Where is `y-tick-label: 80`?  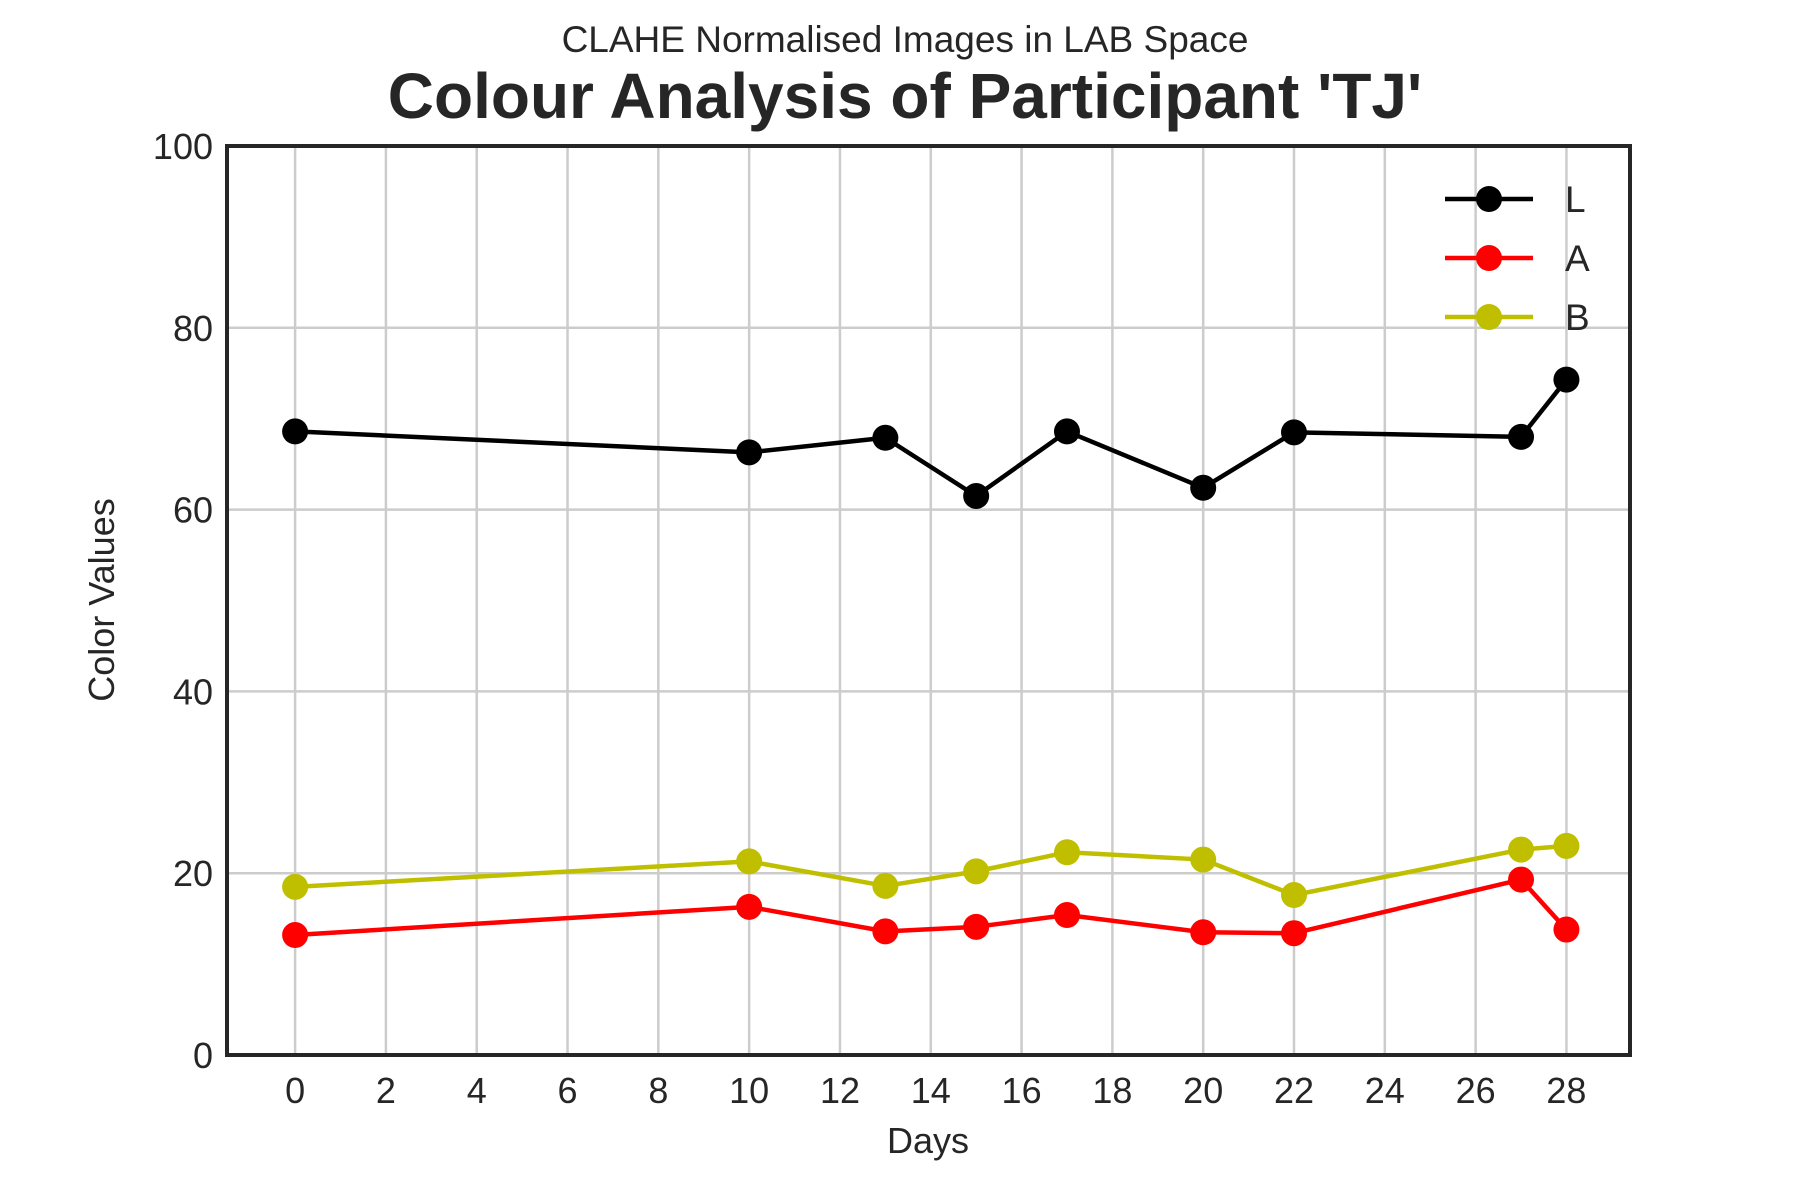
y-tick-label: 80 is located at coordinates (193, 328).